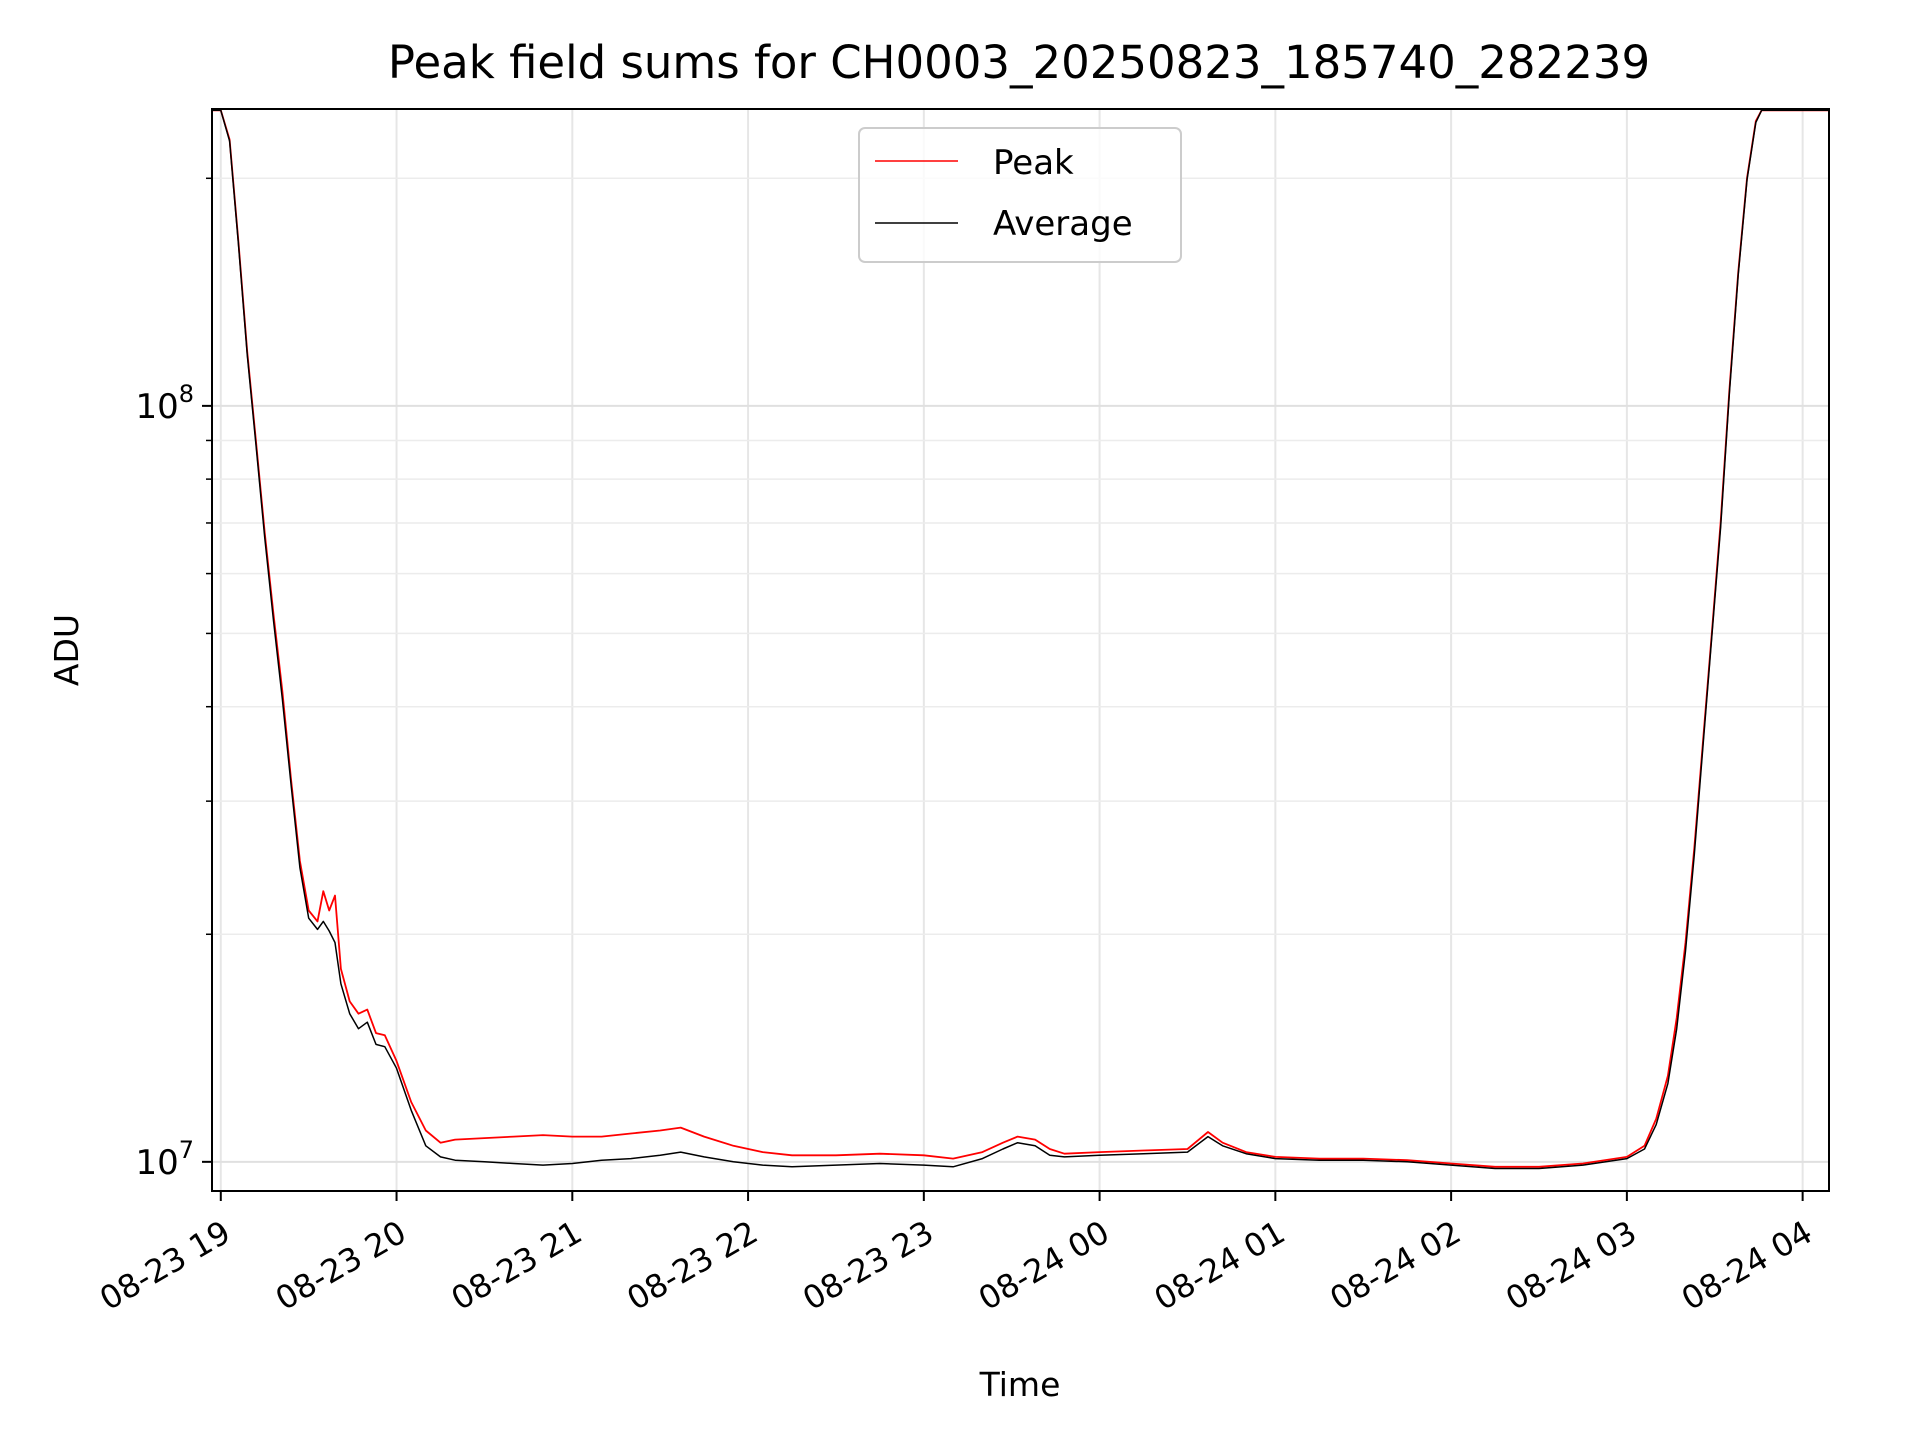 The height and width of the screenshot is (1440, 1920). Describe the element at coordinates (1033, 163) in the screenshot. I see `legend-peak-label: Peak` at that location.